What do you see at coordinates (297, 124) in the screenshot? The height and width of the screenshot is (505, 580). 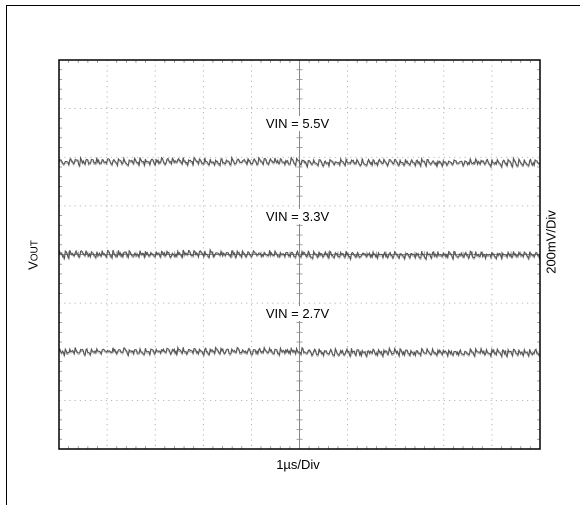 I see `series-label: VIN = 5.5V` at bounding box center [297, 124].